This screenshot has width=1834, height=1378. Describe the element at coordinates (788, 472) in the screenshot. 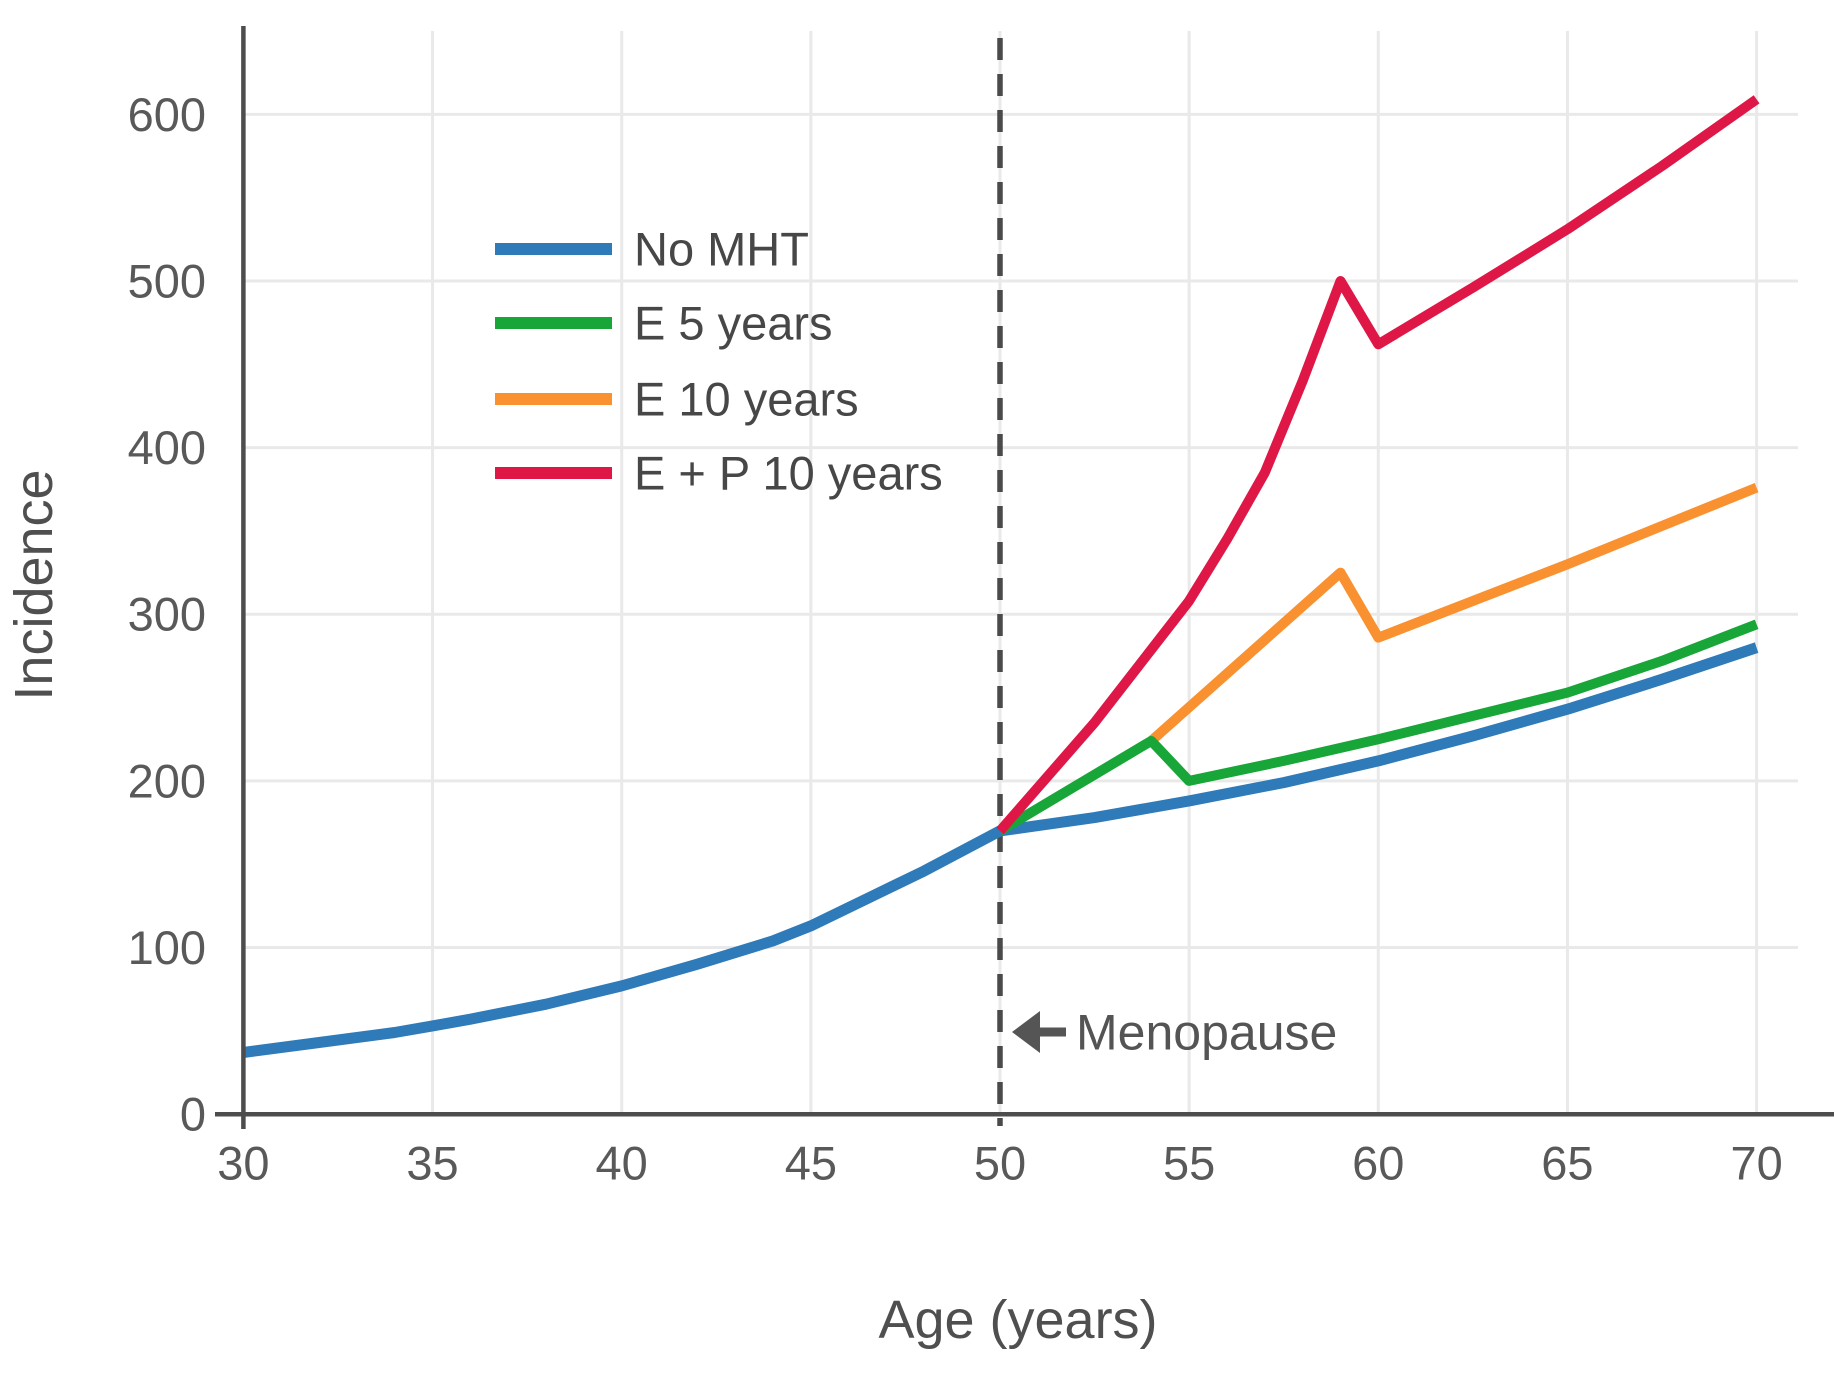

I see `legend-label-e-p-10-years: E + P 10 years` at that location.